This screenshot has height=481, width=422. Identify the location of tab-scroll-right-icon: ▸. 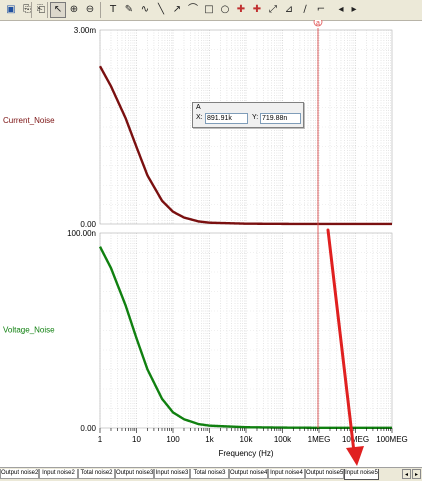
(416, 474).